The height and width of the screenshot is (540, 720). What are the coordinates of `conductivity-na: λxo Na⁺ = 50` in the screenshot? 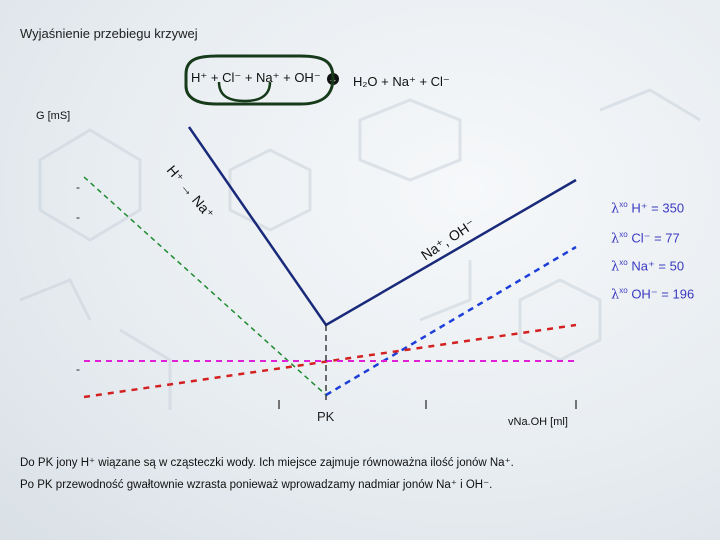 It's located at (647, 266).